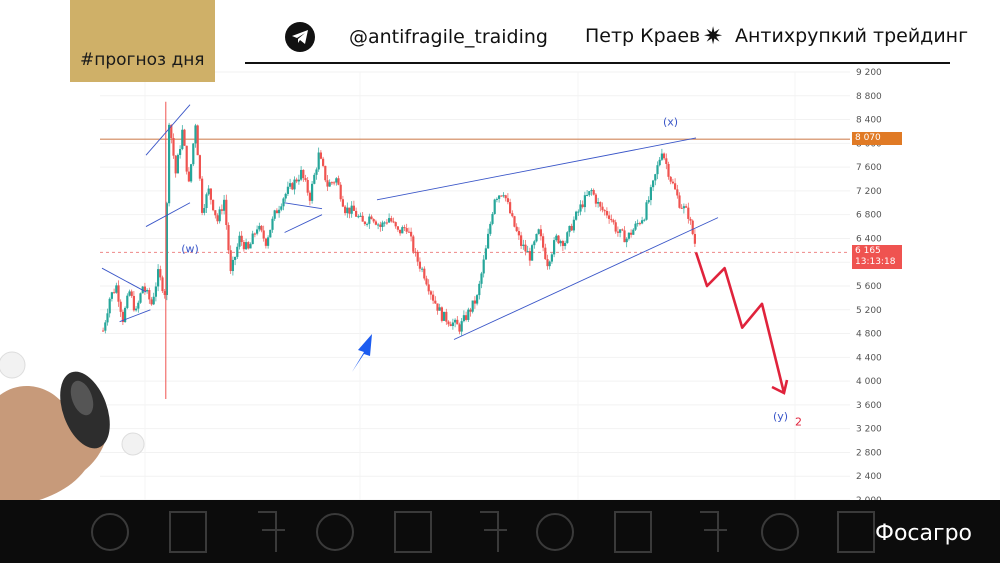 The width and height of the screenshot is (1000, 563). What do you see at coordinates (740, 323) in the screenshot?
I see `forecast-path` at bounding box center [740, 323].